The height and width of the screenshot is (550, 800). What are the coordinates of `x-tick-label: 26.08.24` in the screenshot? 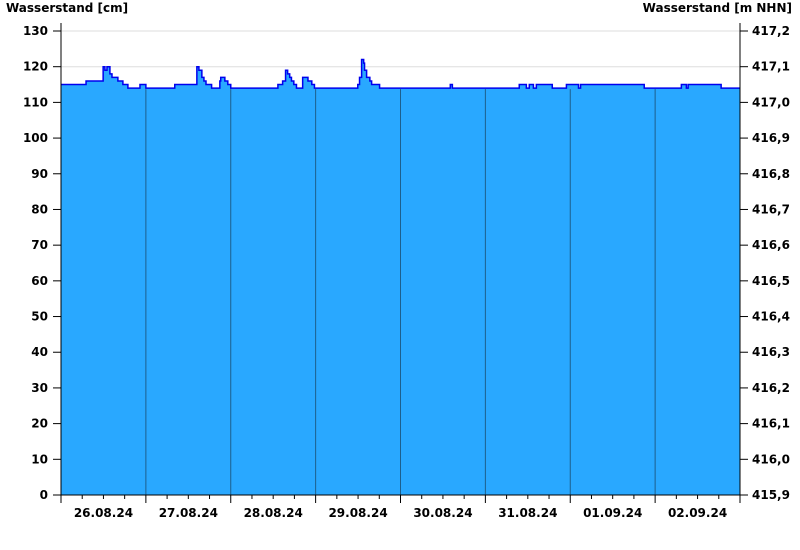 It's located at (103, 513).